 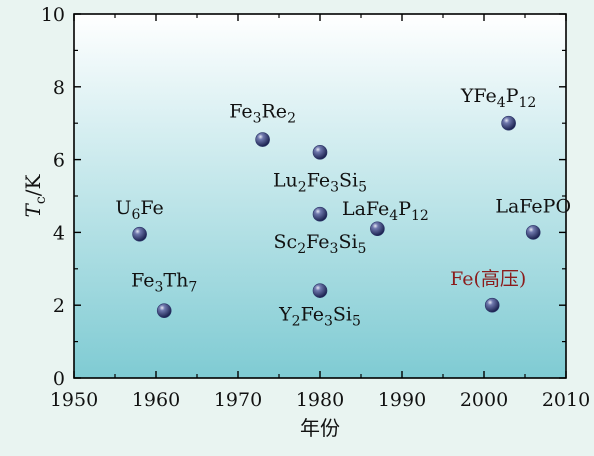 I want to click on x-axis-label: 年份, so click(x=320, y=428).